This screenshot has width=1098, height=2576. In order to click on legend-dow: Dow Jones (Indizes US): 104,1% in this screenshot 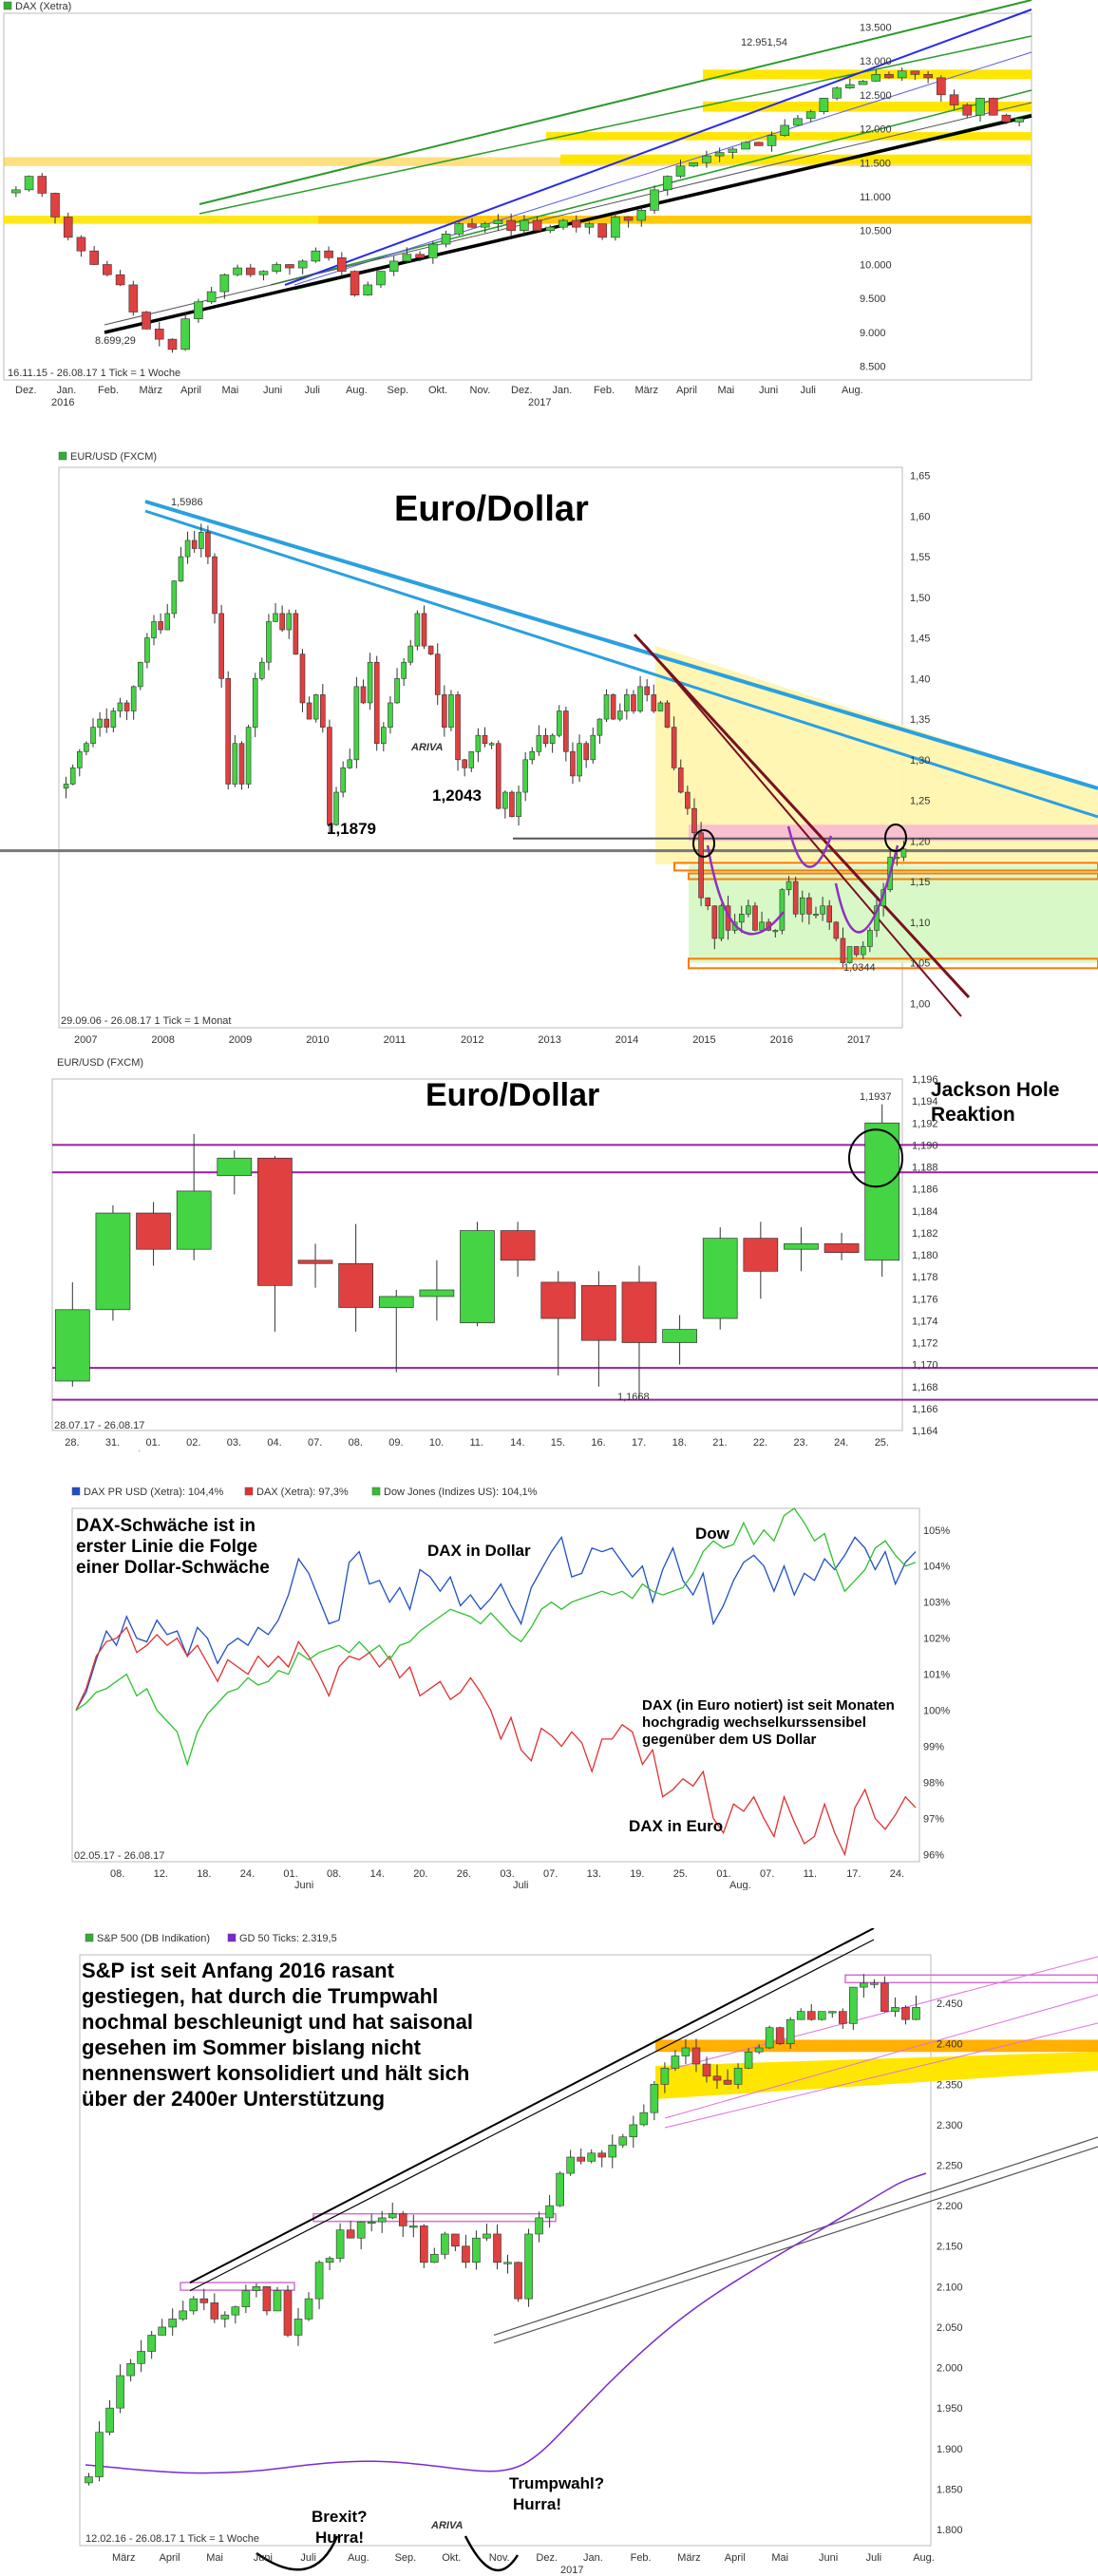, I will do `click(461, 1492)`.